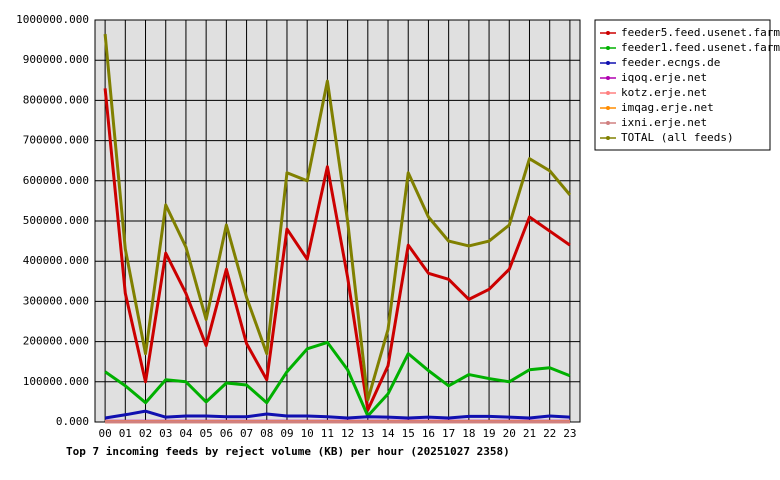 The width and height of the screenshot is (780, 480). I want to click on y-tick-label: 900000.000, so click(56, 59).